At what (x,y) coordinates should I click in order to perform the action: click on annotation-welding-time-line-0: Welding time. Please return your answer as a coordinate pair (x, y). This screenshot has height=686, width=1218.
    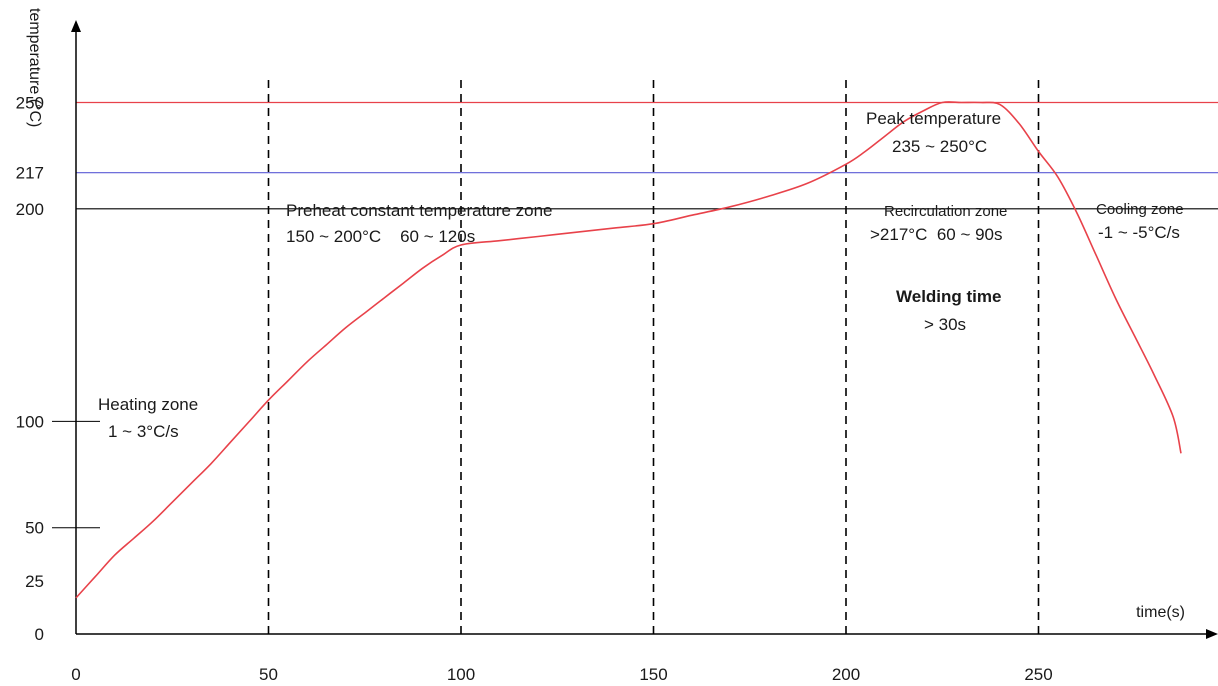
    Looking at the image, I should click on (948, 296).